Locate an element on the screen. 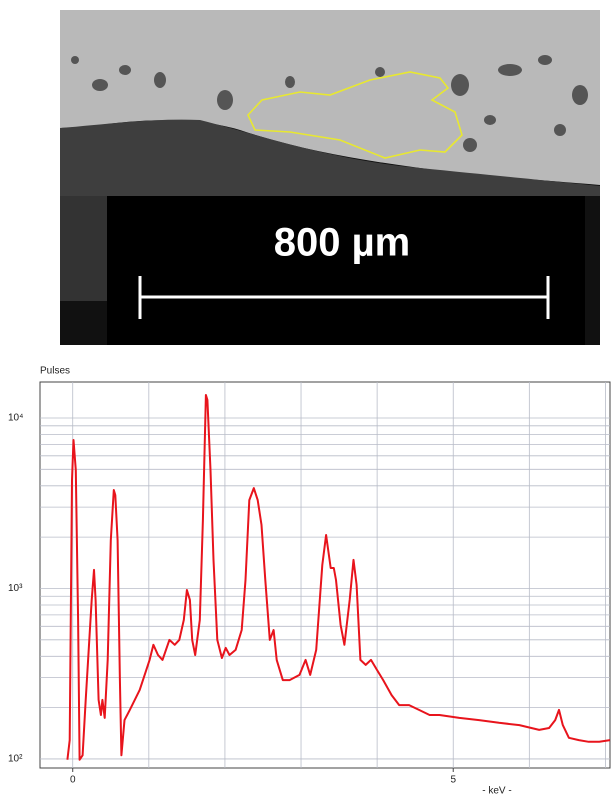 This screenshot has width=611, height=799. scale-bar is located at coordinates (344, 297).